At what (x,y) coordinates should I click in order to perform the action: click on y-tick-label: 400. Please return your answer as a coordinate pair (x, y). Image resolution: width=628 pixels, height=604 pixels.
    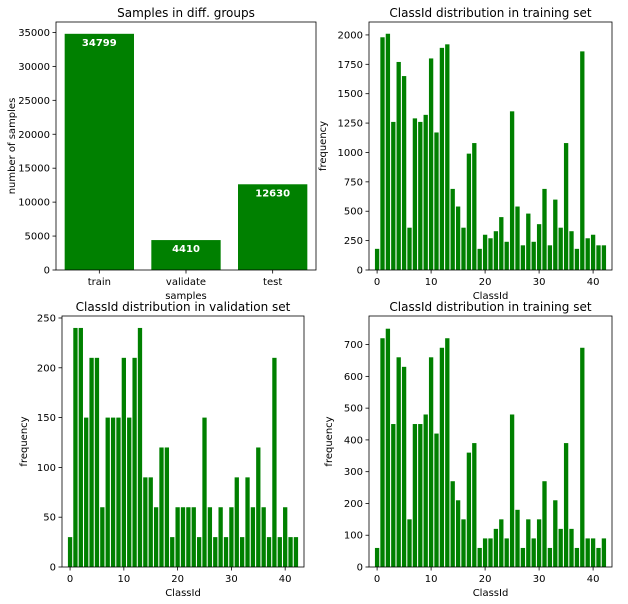
    Looking at the image, I should click on (353, 440).